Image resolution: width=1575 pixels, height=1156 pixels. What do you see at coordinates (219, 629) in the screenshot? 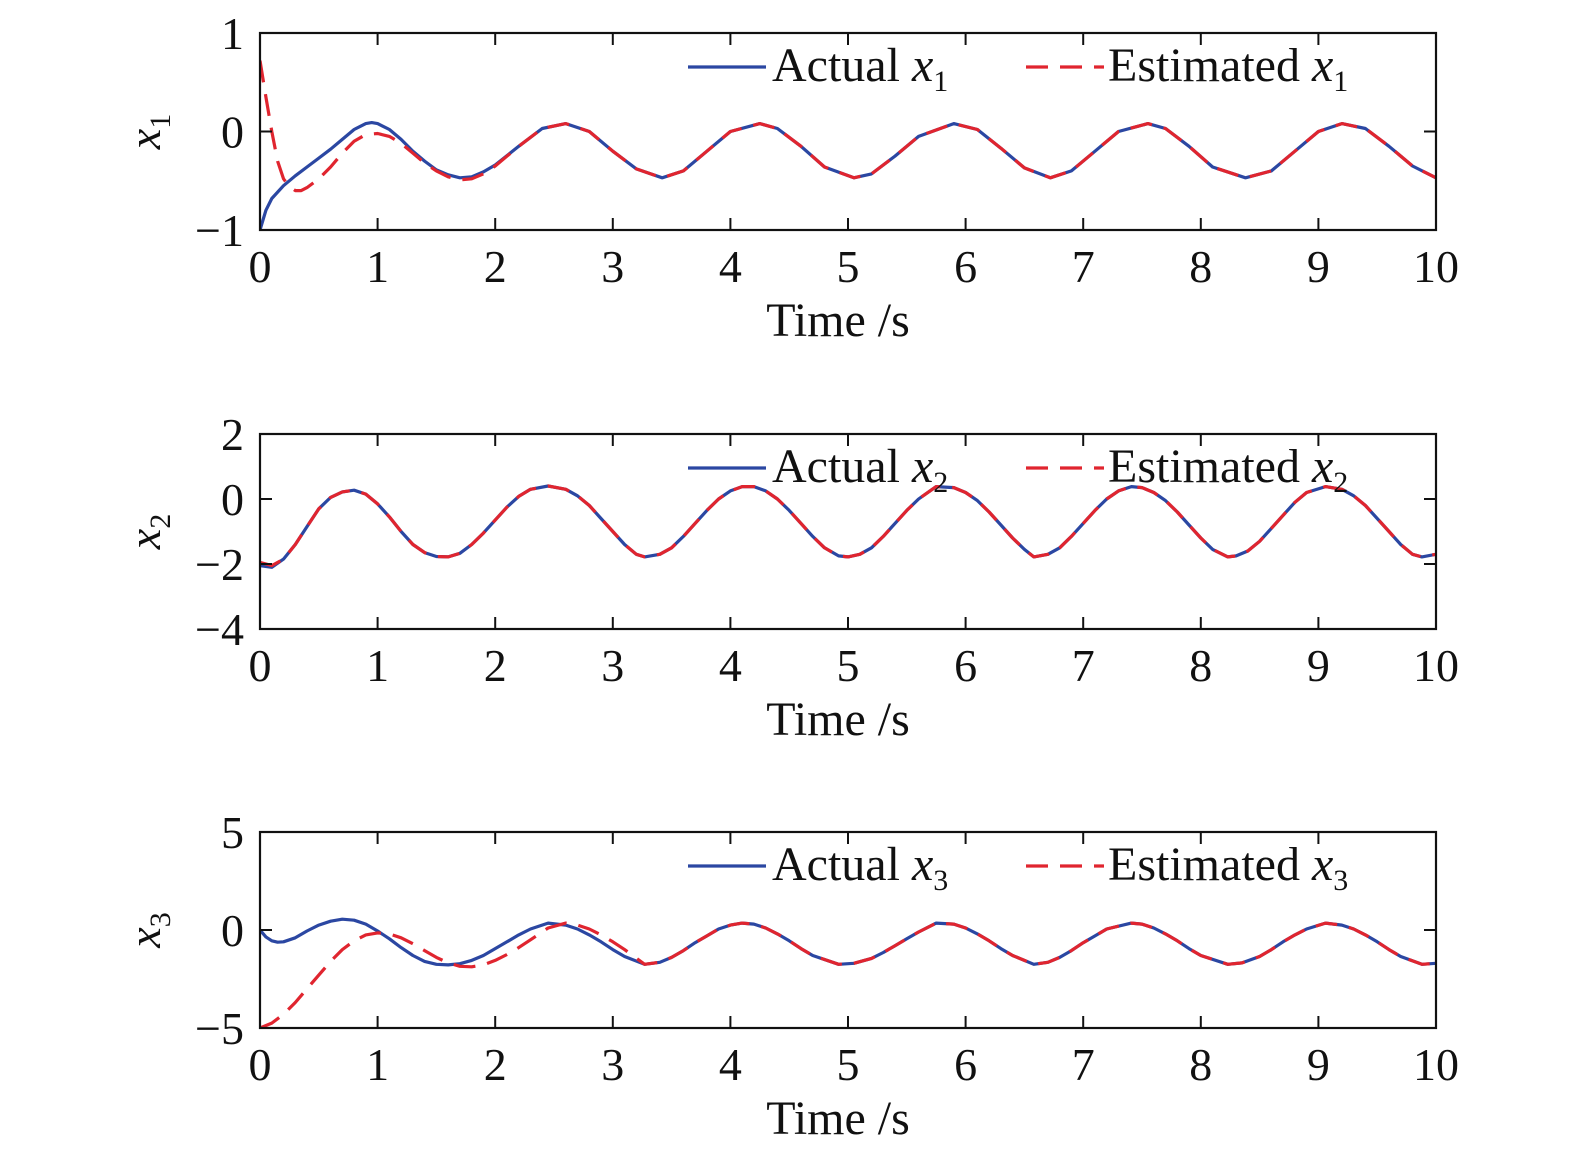
I see `y-tick-label: −4` at bounding box center [219, 629].